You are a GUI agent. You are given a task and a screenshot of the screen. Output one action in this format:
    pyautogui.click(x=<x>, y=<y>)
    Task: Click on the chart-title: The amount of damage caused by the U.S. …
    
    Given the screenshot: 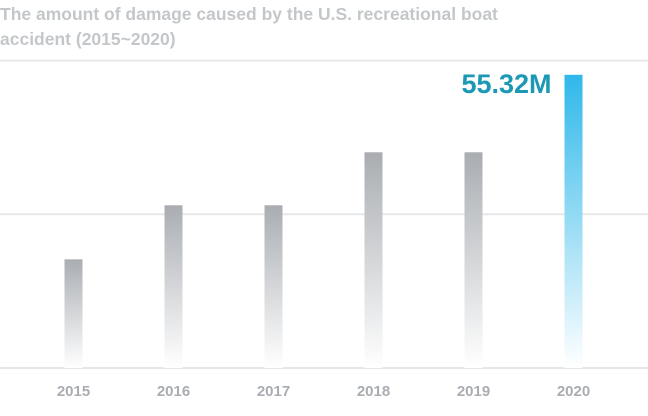 What is the action you would take?
    pyautogui.click(x=249, y=26)
    